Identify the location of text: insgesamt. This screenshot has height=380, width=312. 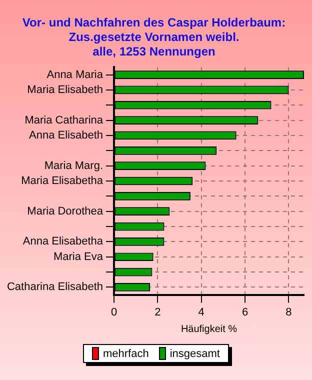
(195, 354).